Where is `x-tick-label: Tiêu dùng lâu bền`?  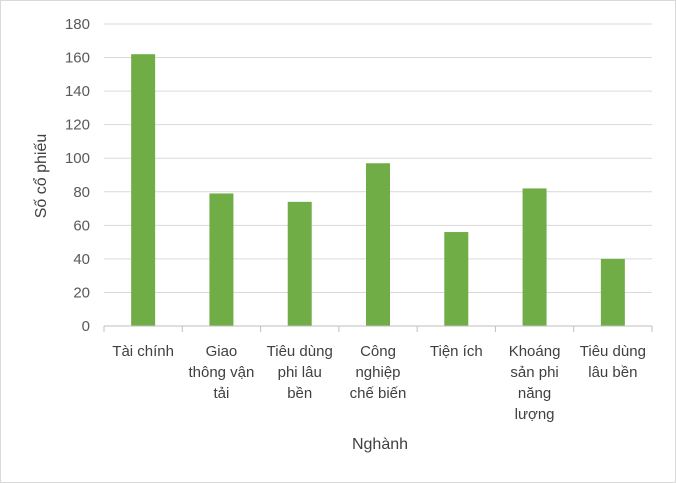
x-tick-label: Tiêu dùng lâu bền is located at coordinates (613, 362).